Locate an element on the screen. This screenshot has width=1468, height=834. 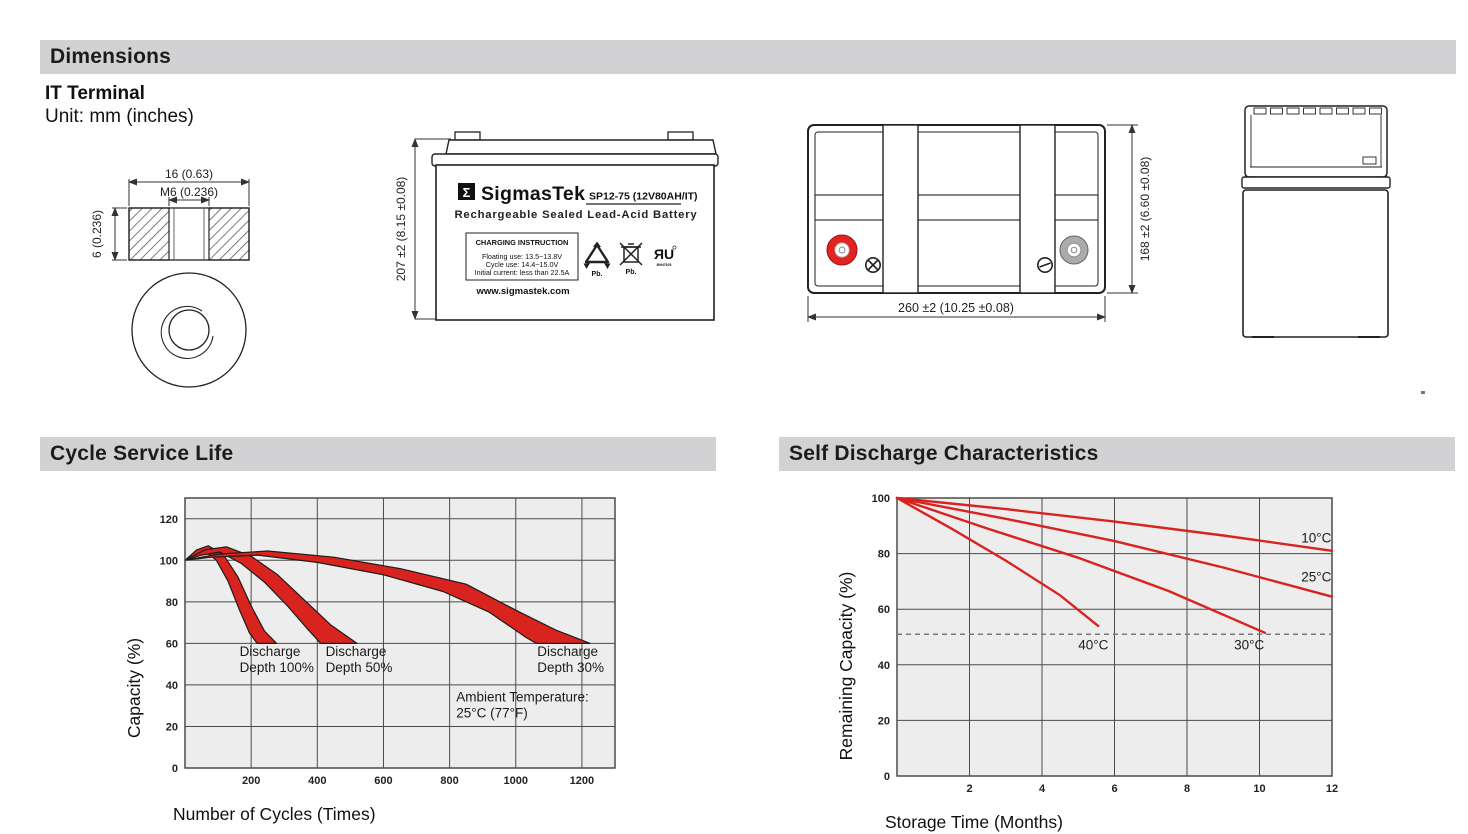
battery-top-view: 168 ±2 (6.60 ±0.08) 260 ±2 (10.25 ±0.08) is located at coordinates (979, 223).